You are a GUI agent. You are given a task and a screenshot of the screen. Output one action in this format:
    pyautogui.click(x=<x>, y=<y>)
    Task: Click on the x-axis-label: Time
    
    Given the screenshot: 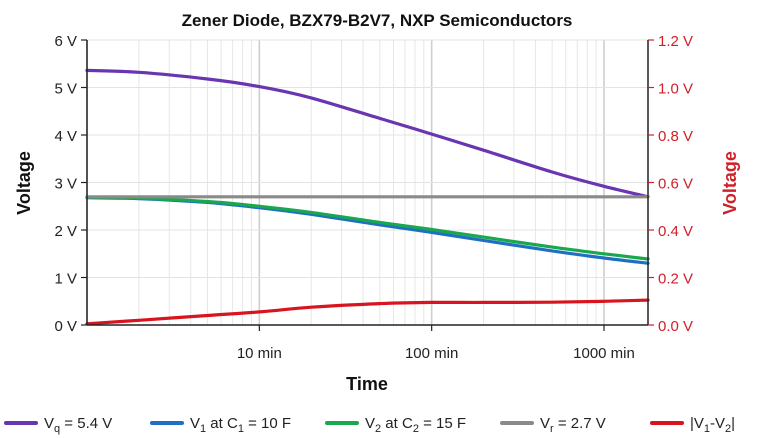 What is the action you would take?
    pyautogui.click(x=367, y=384)
    